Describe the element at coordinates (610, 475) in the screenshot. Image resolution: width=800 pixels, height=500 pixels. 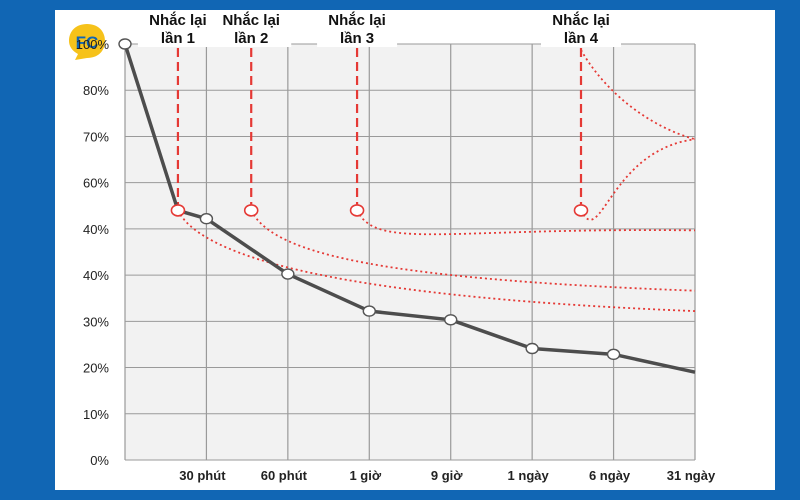
I see `x-tick-label: 6 ngày` at that location.